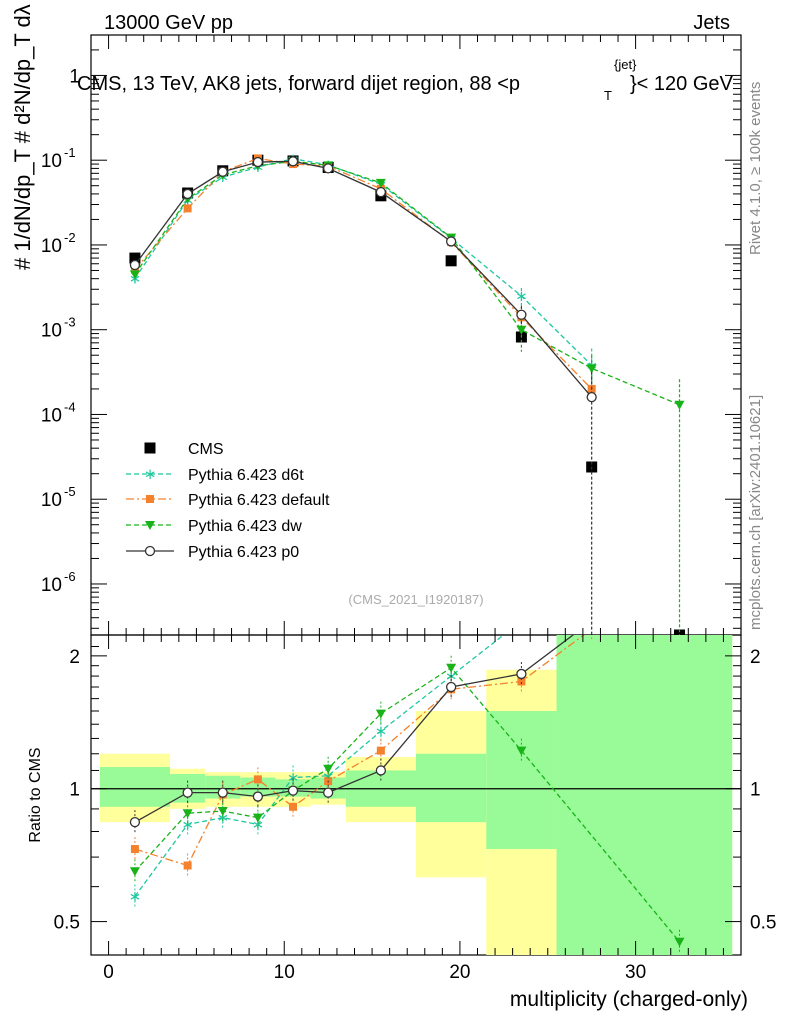  I want to click on ratio-line-p0, so click(354, 729).